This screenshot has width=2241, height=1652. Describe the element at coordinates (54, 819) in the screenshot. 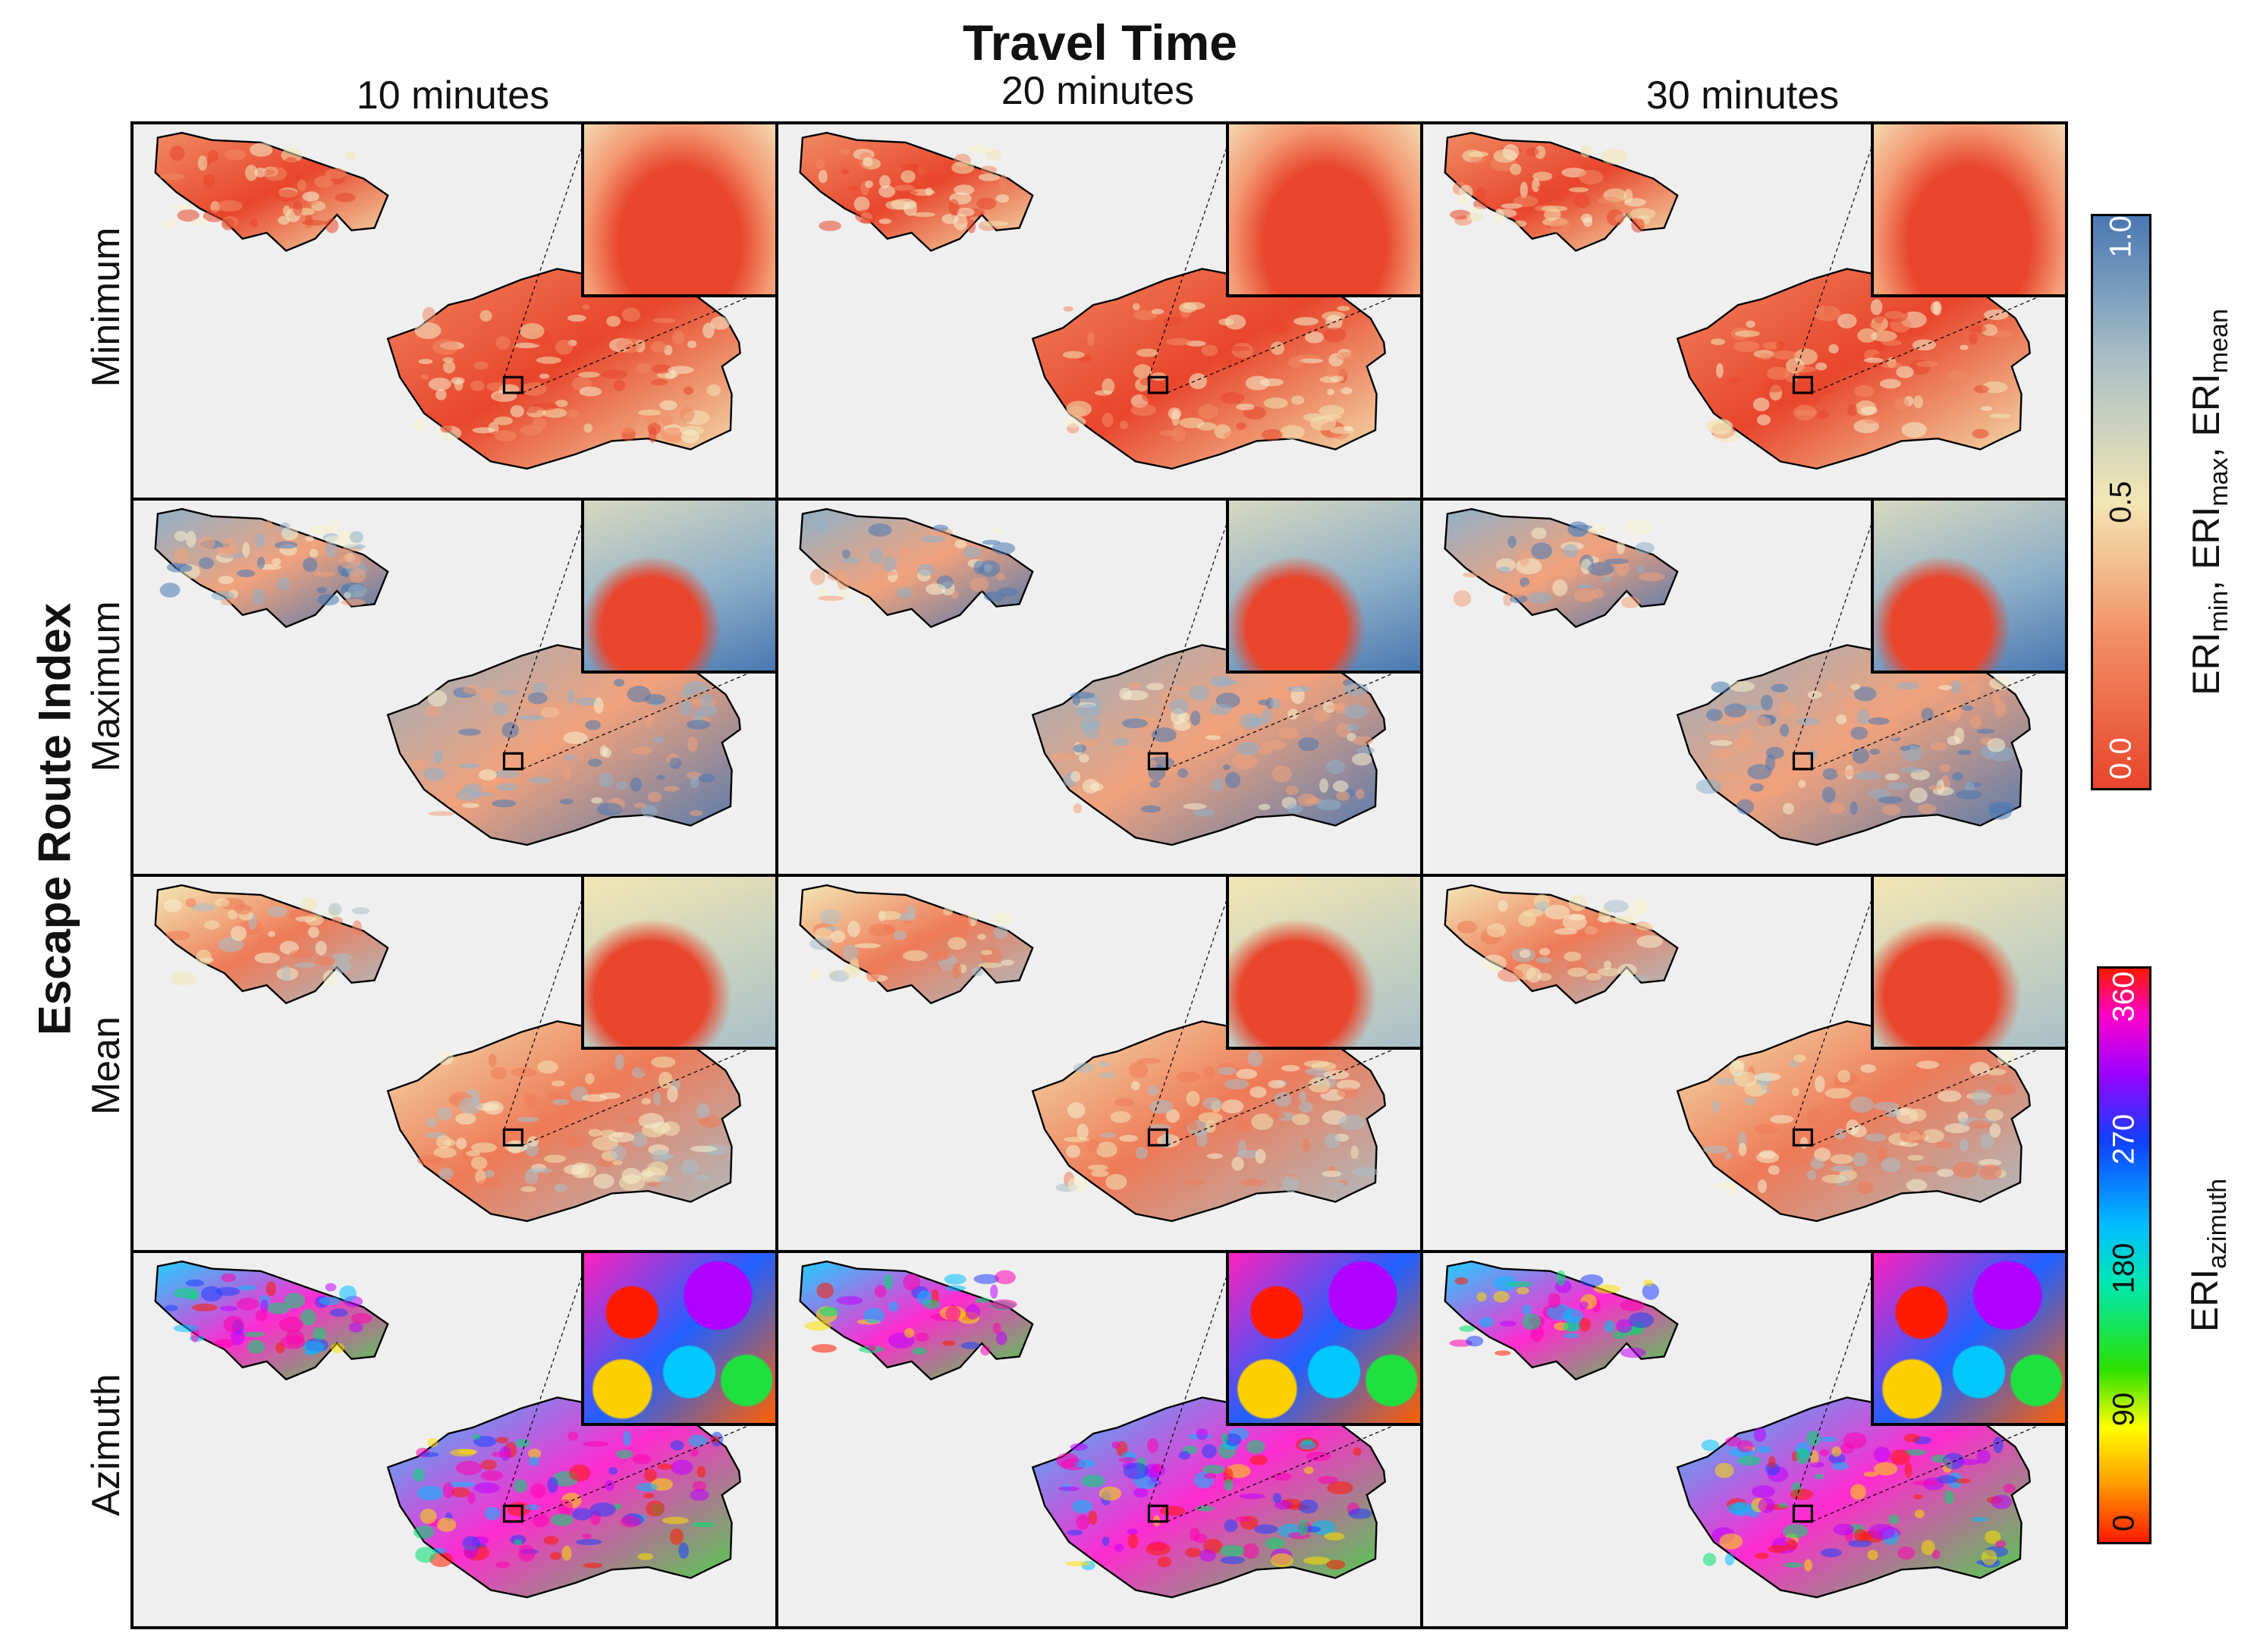

I see `y-axis-title: Escape Route Index` at that location.